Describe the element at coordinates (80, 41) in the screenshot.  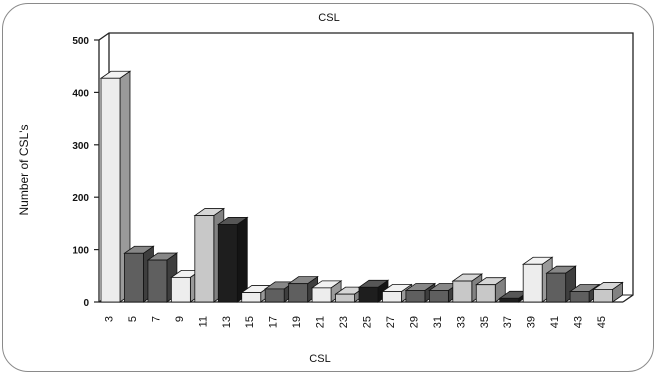
I see `y-tick-label: 500` at that location.